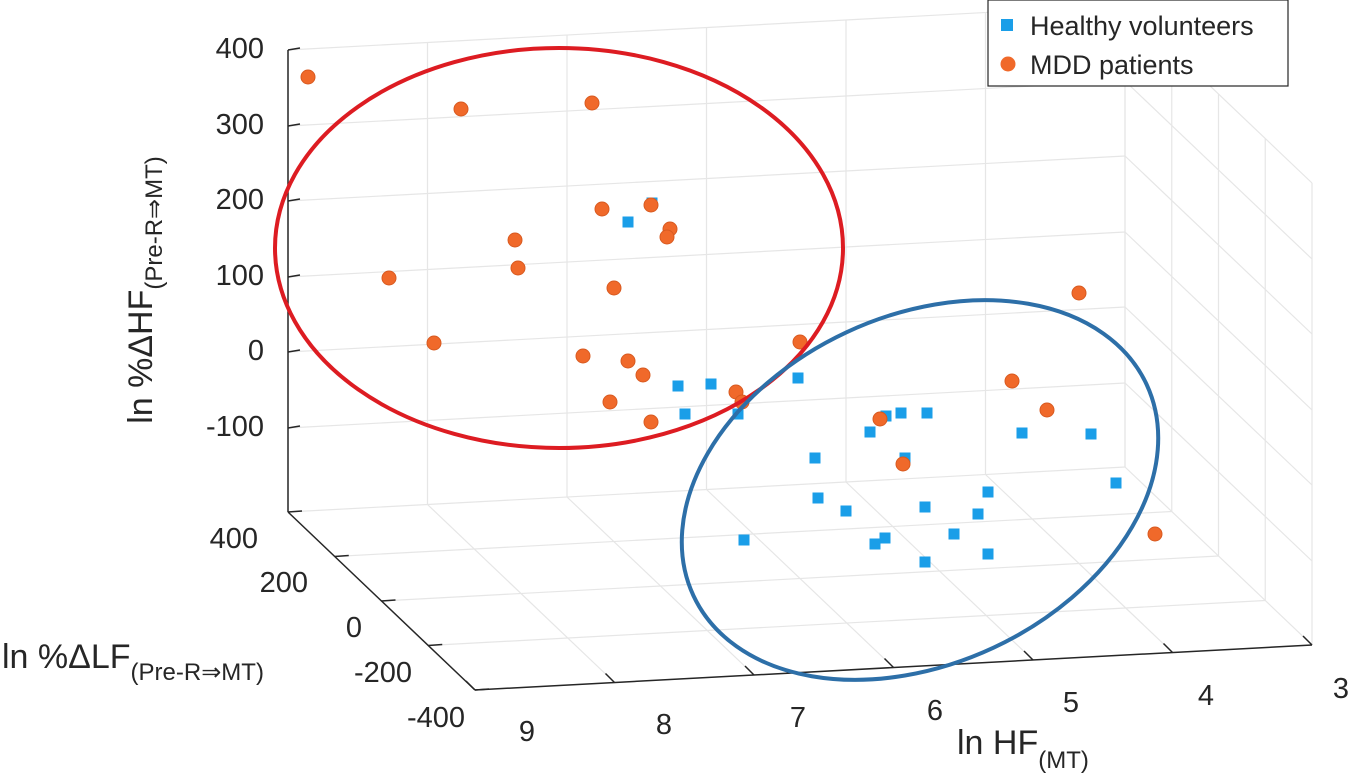 The width and height of the screenshot is (1355, 783). What do you see at coordinates (240, 125) in the screenshot?
I see `z-tick-label: 300` at bounding box center [240, 125].